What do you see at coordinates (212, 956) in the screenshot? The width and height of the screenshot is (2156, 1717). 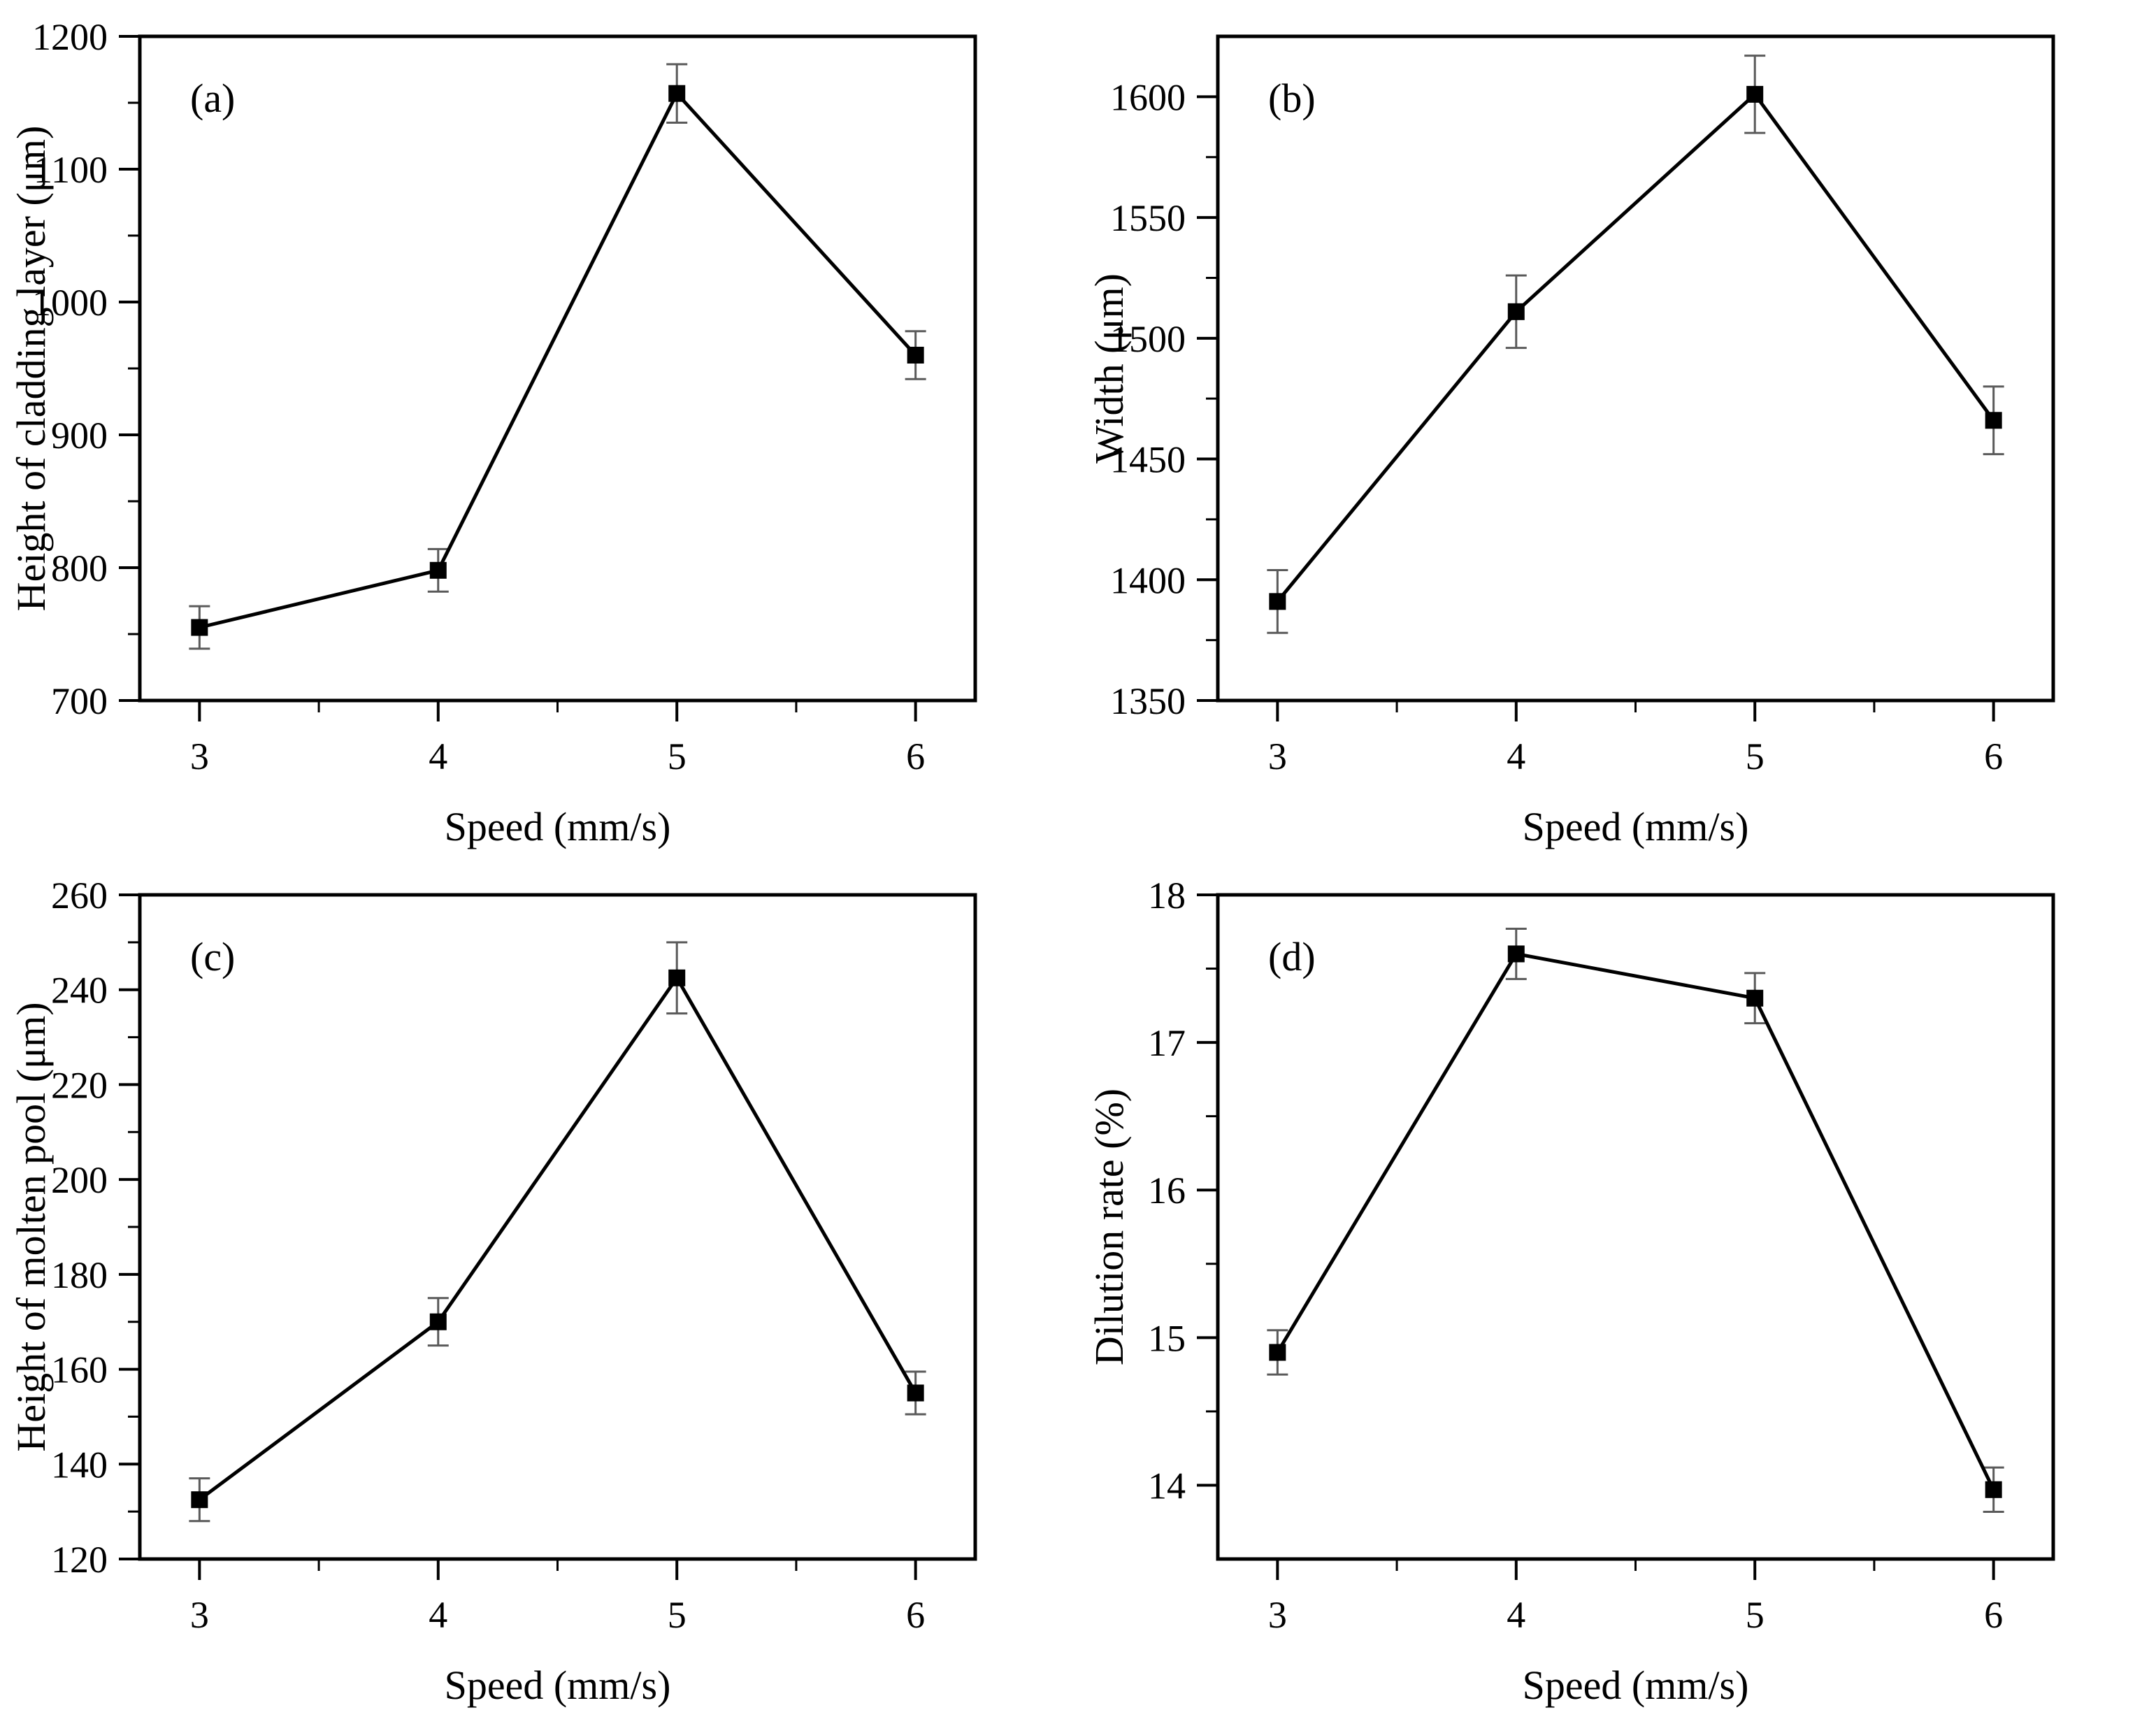 I see `panel-letter: (c)` at bounding box center [212, 956].